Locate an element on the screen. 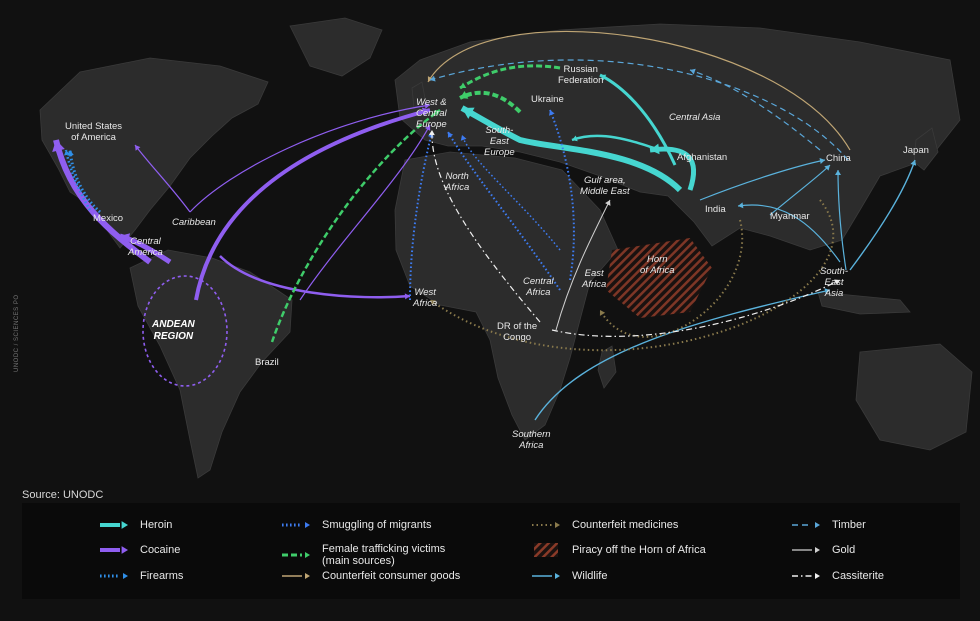 The width and height of the screenshot is (980, 621). label-west-central-europe: West & Central Europe is located at coordinates (431, 113).